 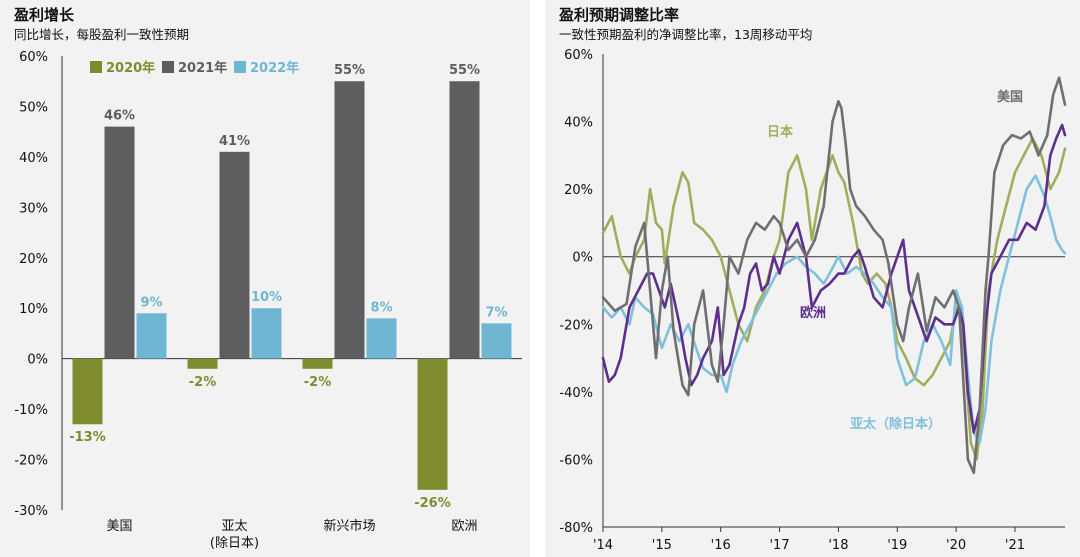 I want to click on right-chart-title: 盈利预期调整比率, so click(x=619, y=15).